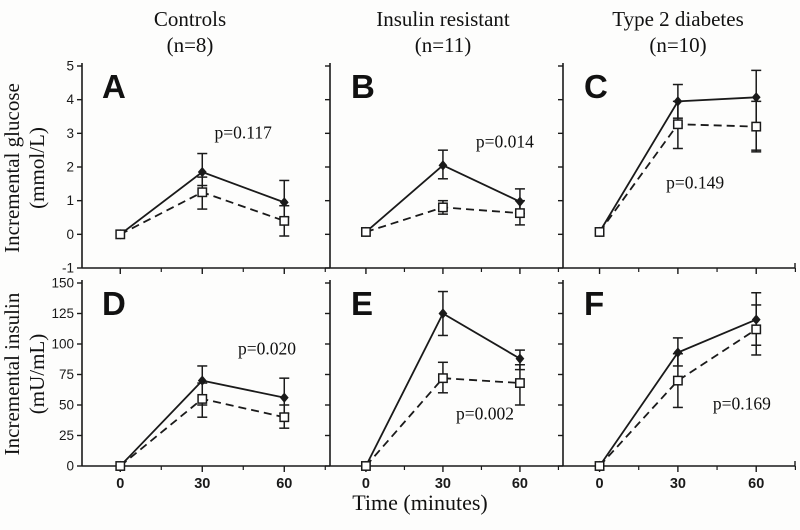 The height and width of the screenshot is (530, 800). I want to click on column-title-text: Controls, so click(190, 19).